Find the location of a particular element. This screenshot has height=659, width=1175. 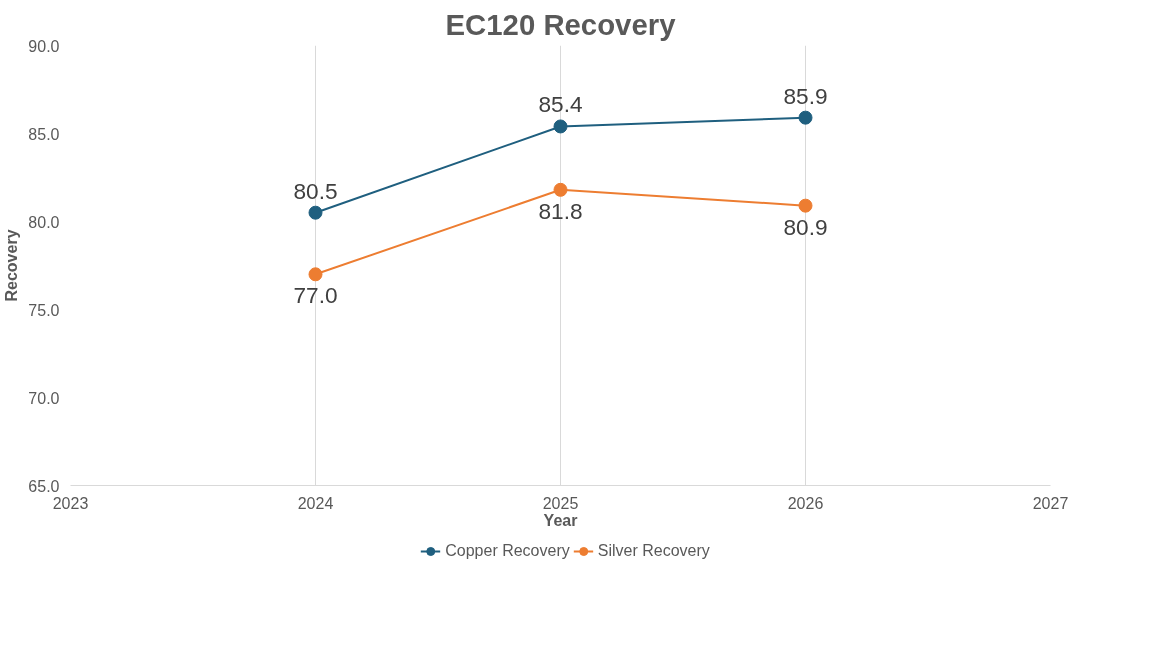

x-axis-title: Year is located at coordinates (560, 520).